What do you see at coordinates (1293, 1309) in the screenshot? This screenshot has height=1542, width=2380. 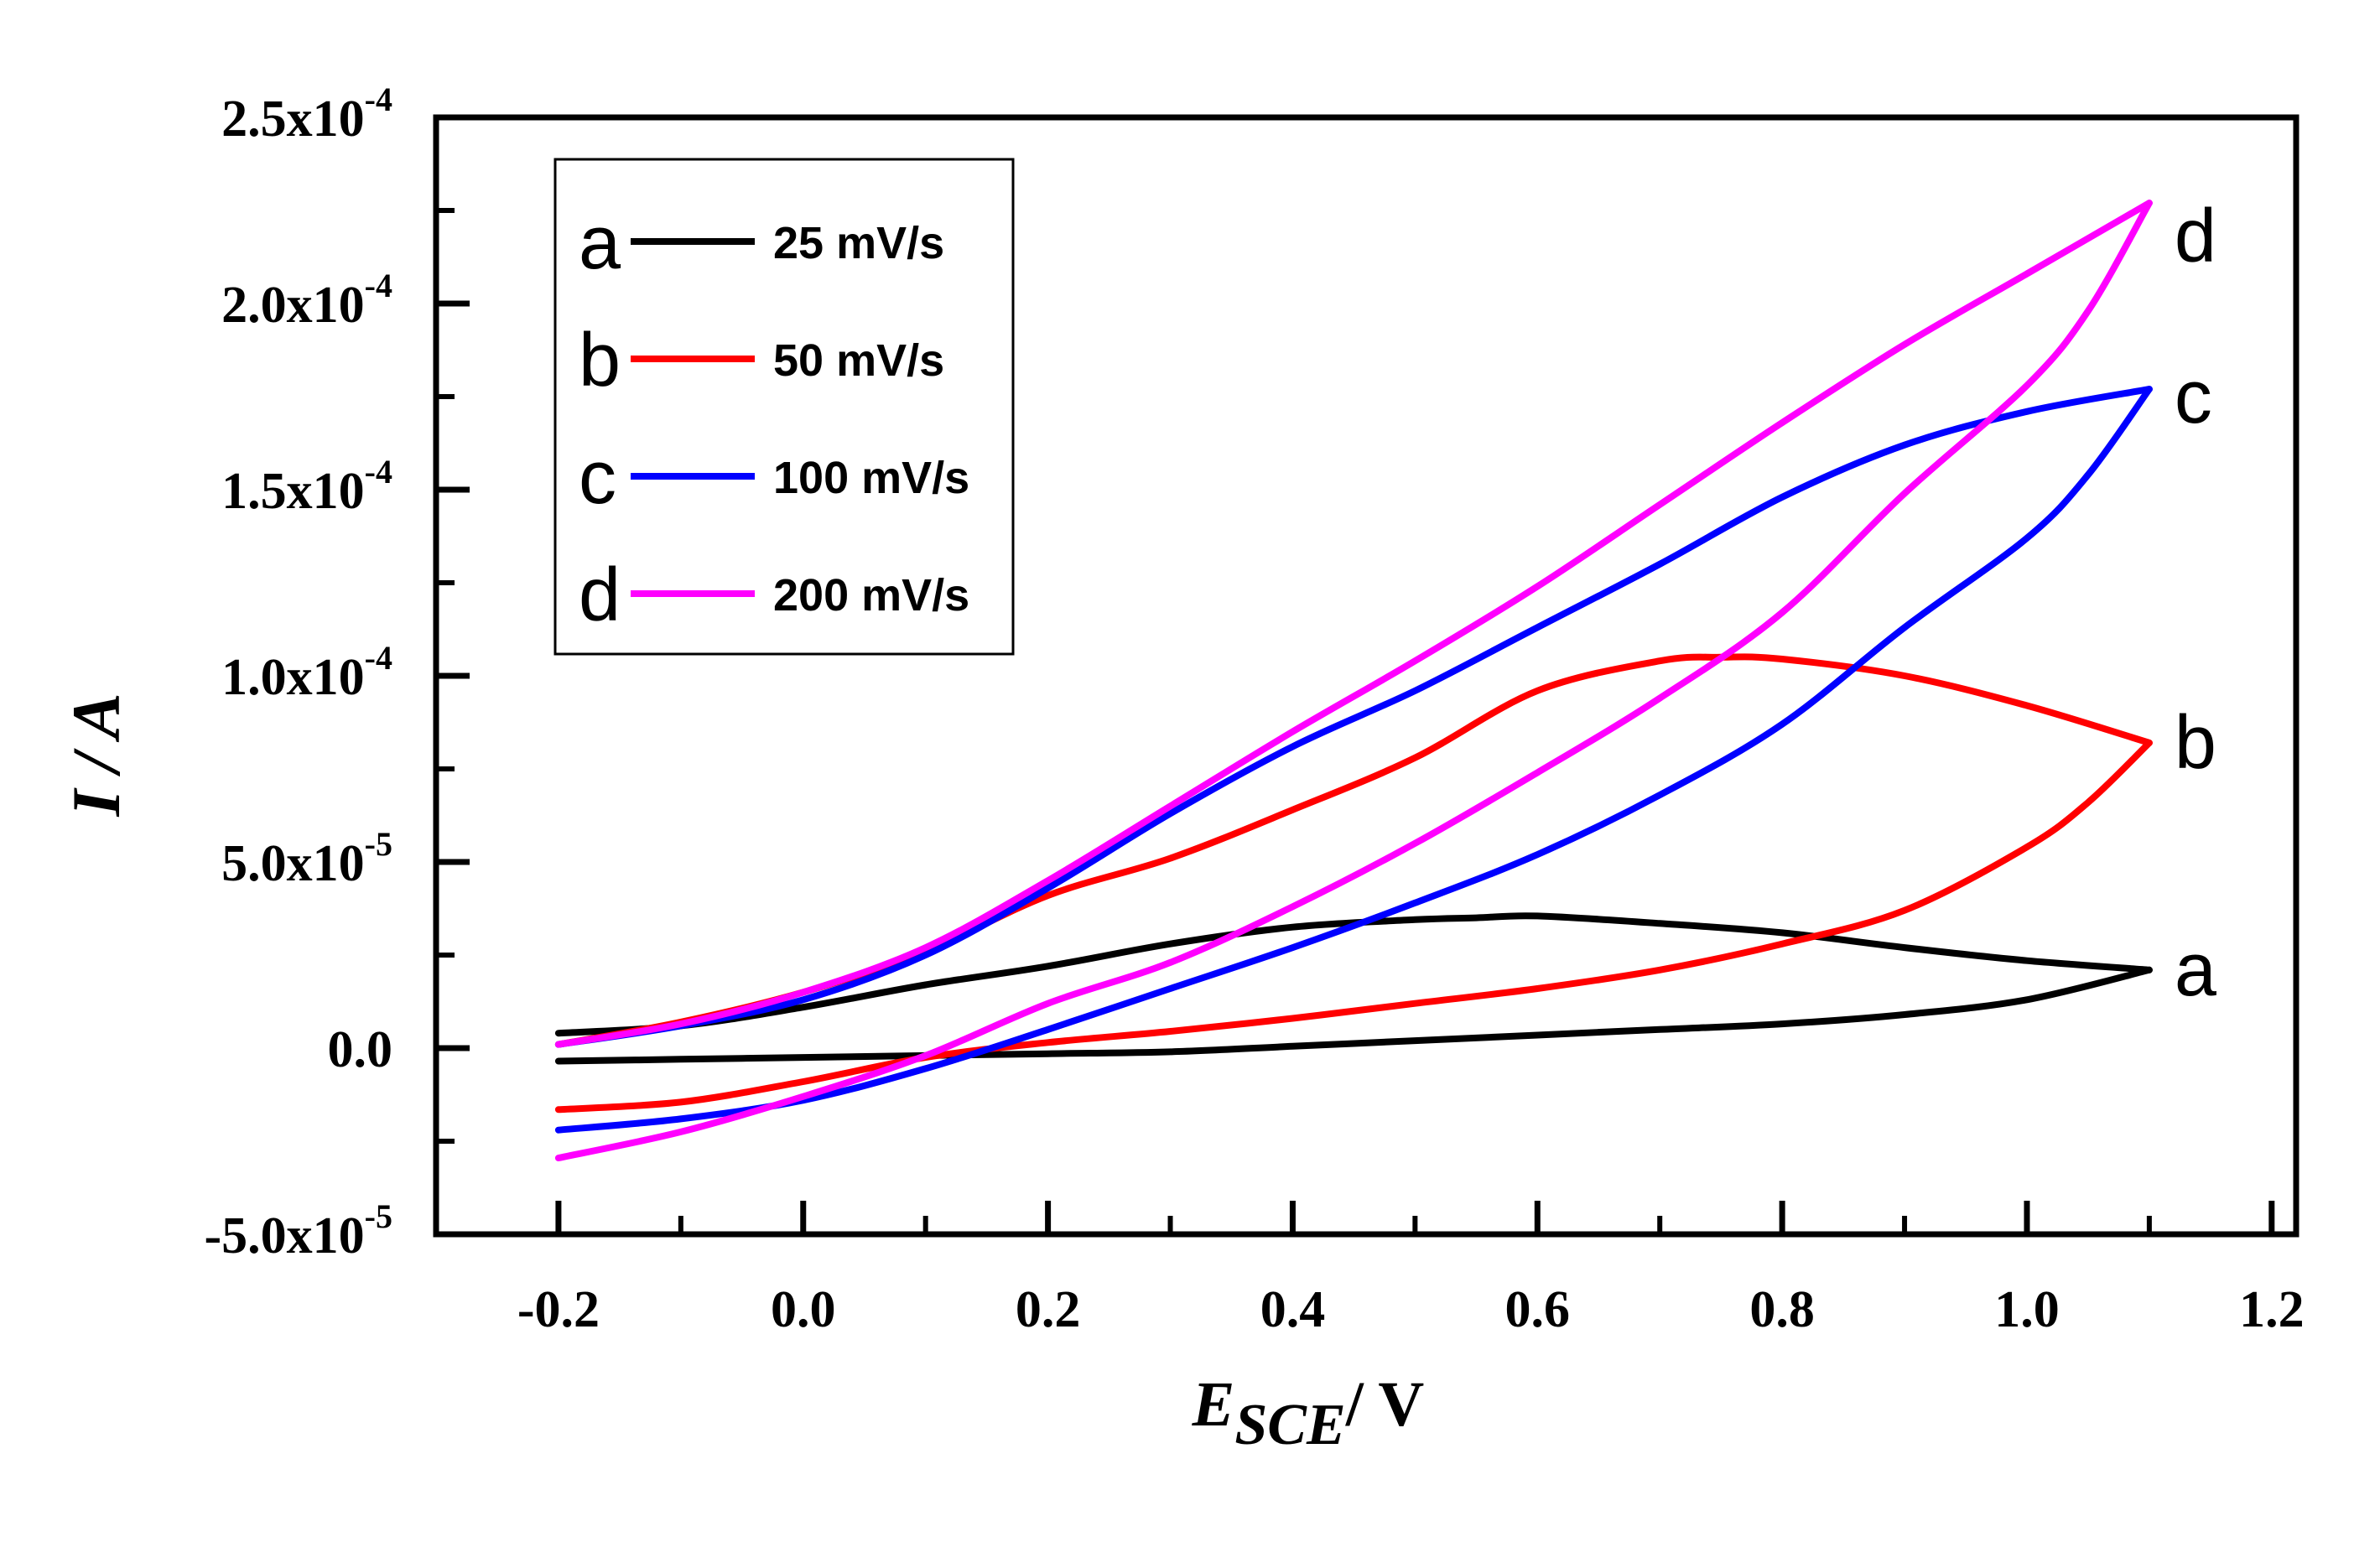 I see `x-tick-label: 0.4` at bounding box center [1293, 1309].